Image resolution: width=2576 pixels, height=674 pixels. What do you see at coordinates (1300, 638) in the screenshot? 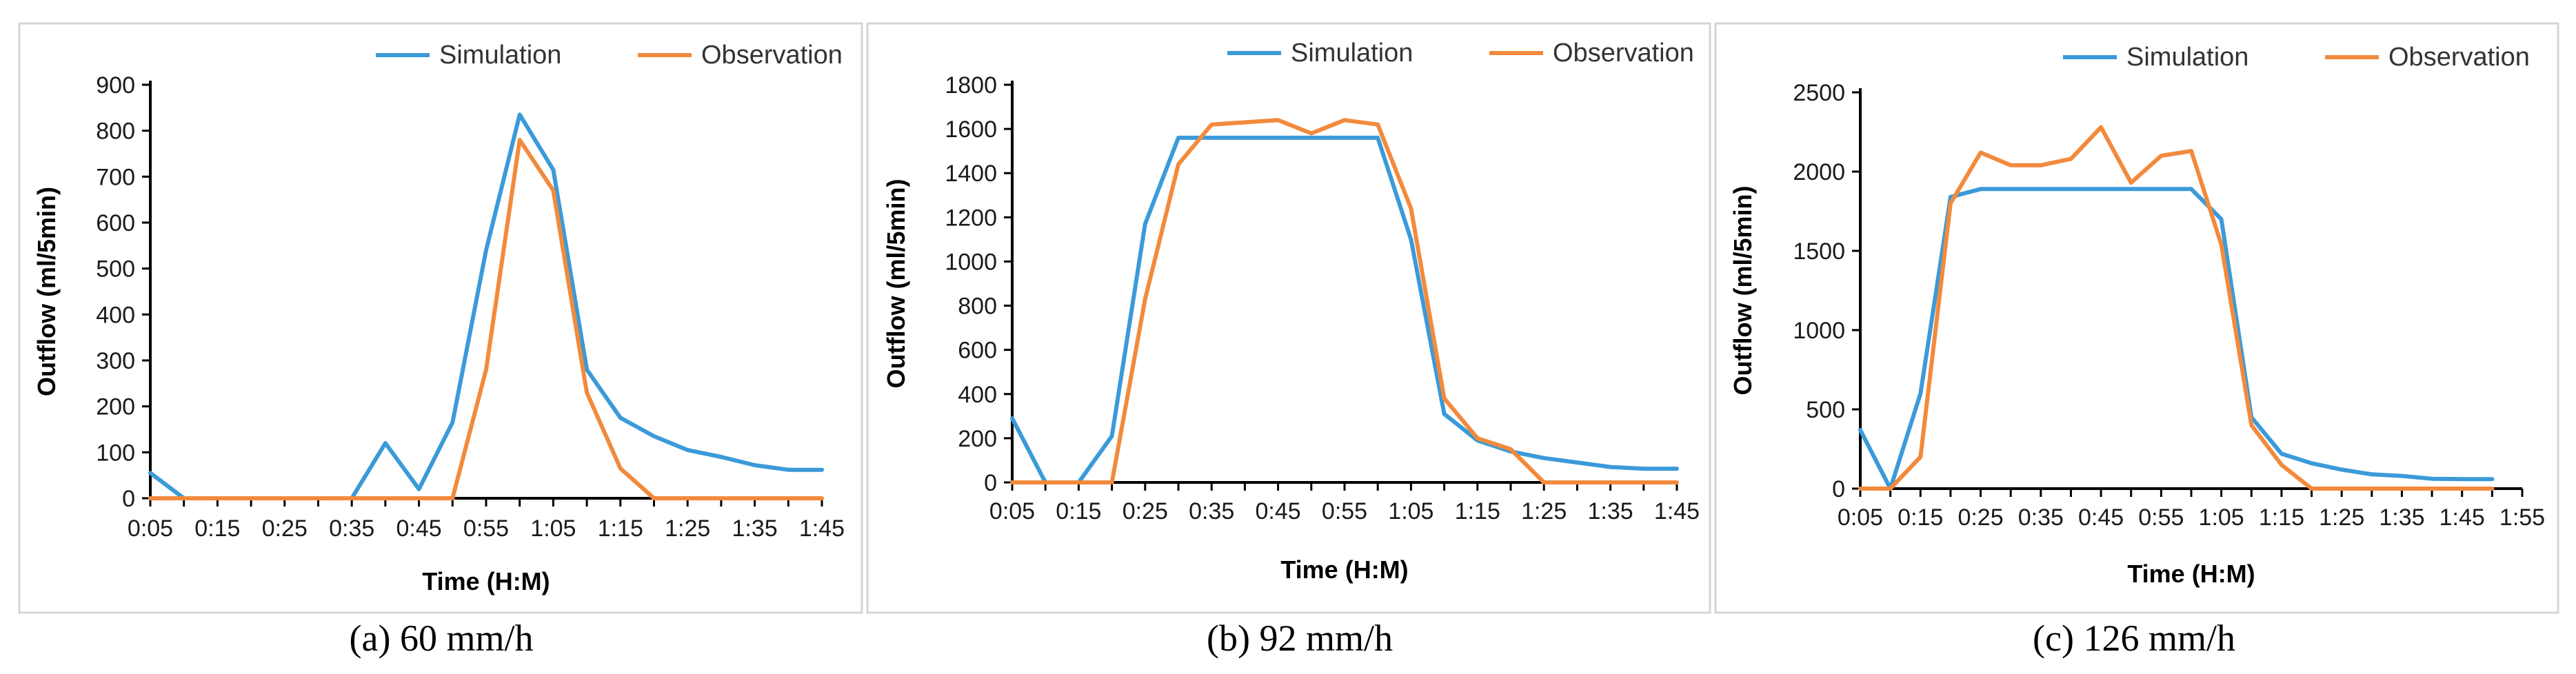
I see `panel-b-caption: (b) 92 mm/h` at bounding box center [1300, 638].